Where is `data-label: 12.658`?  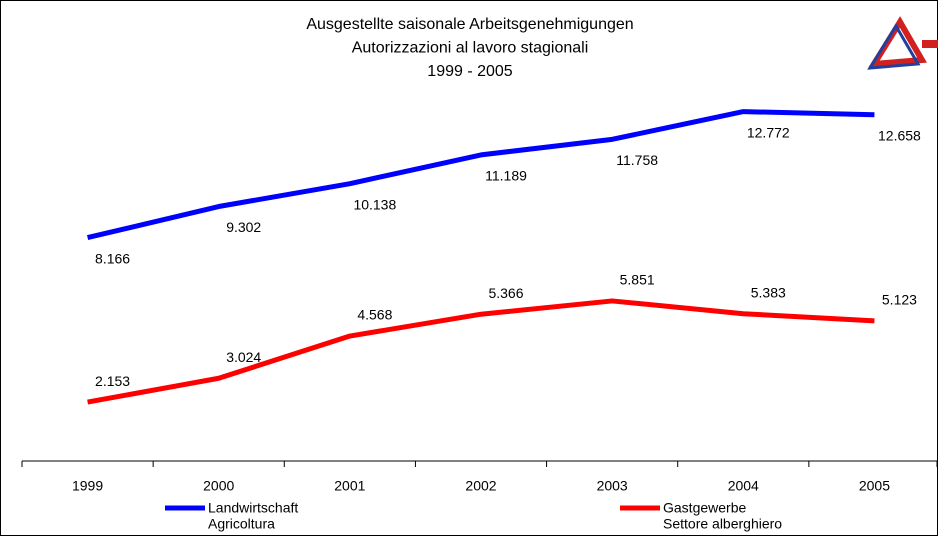
data-label: 12.658 is located at coordinates (899, 135).